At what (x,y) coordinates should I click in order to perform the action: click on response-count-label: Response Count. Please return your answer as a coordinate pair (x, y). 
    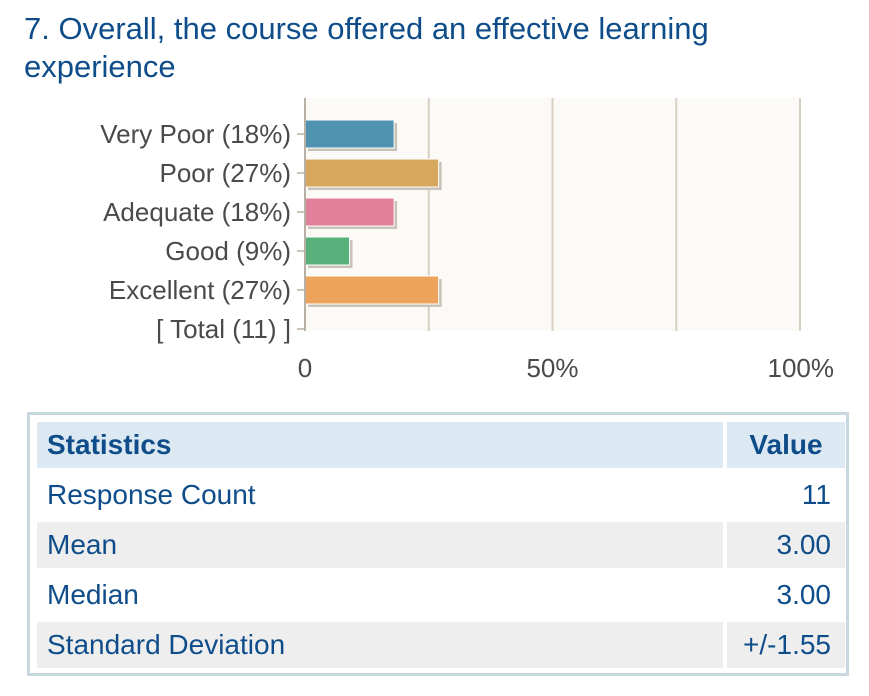
    Looking at the image, I should click on (151, 494).